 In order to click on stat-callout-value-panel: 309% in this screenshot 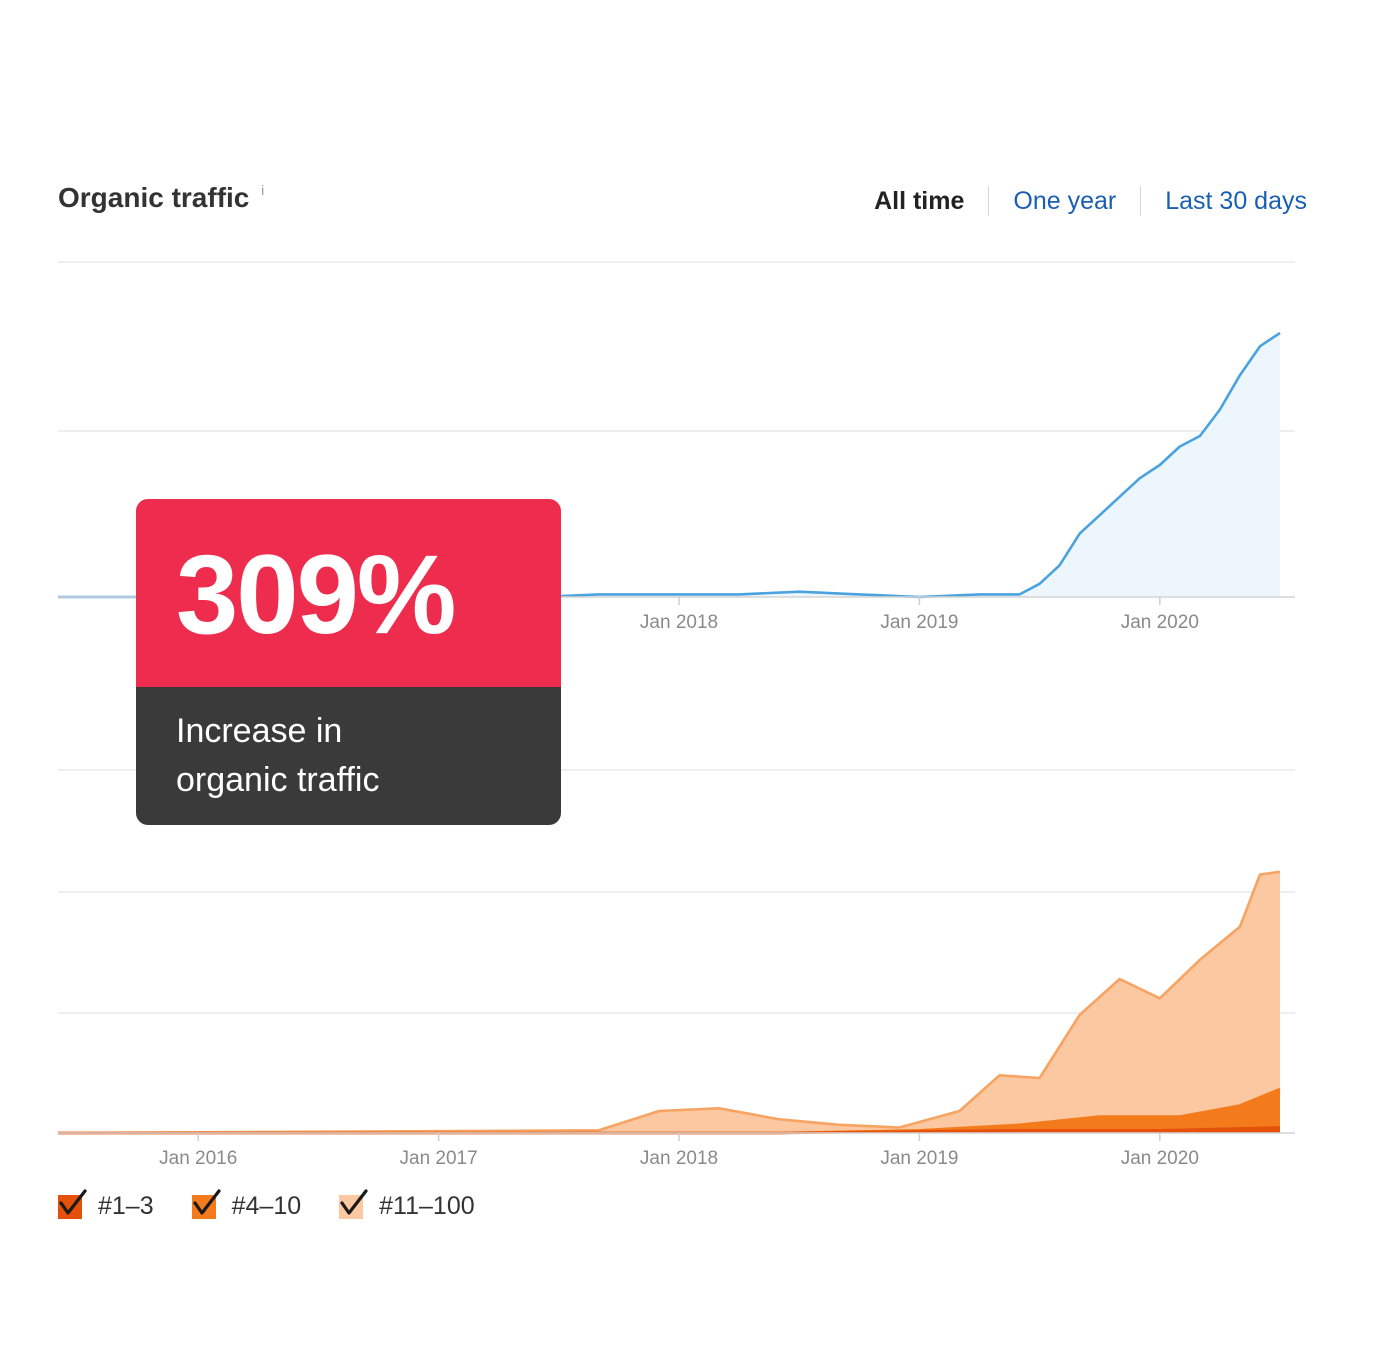, I will do `click(348, 593)`.